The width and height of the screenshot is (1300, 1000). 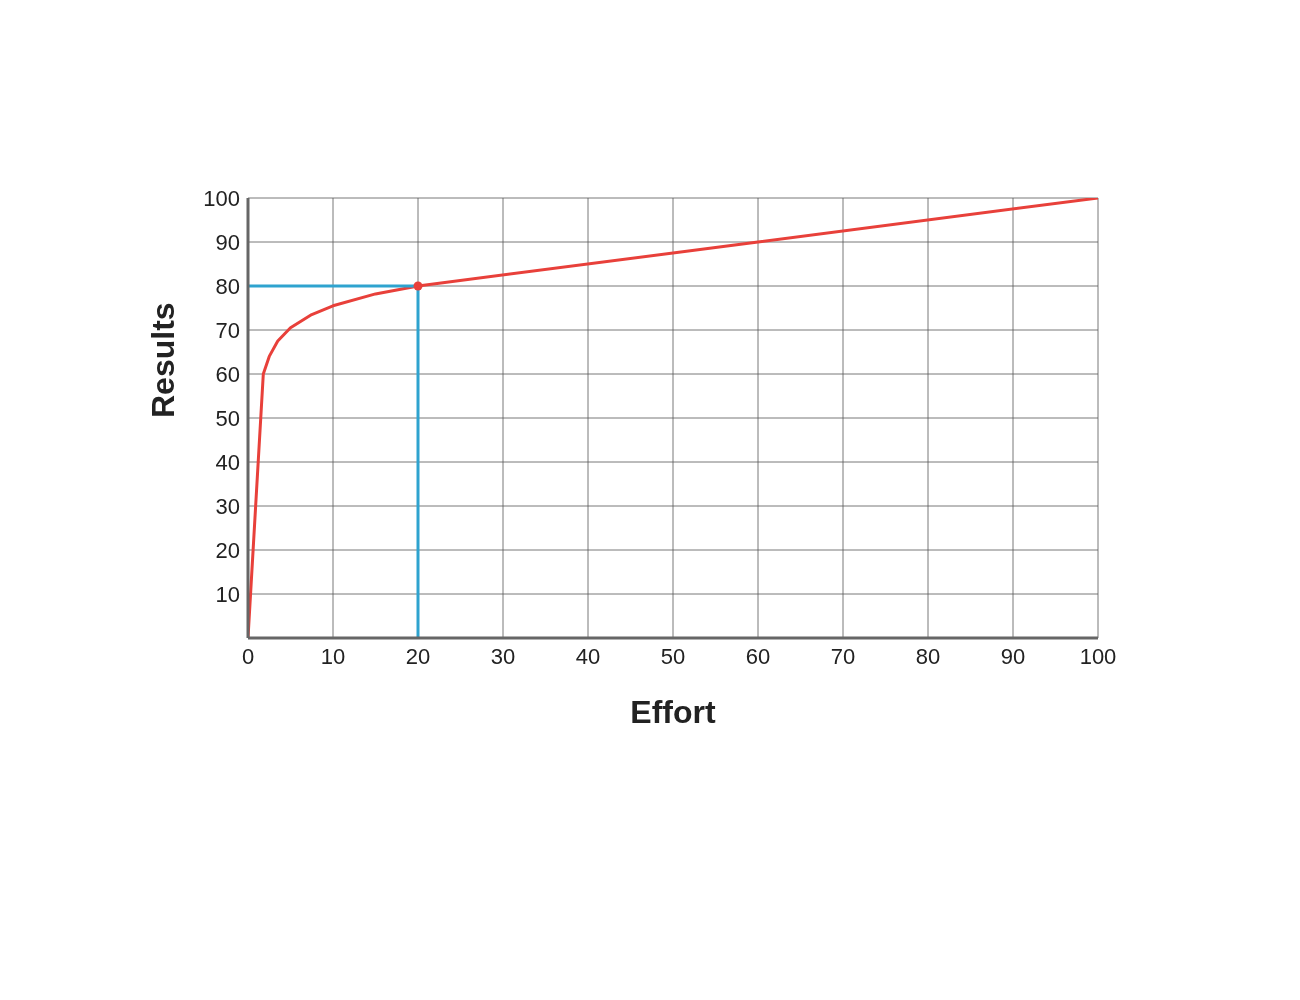 I want to click on y-tick-label: 40, so click(x=227, y=462).